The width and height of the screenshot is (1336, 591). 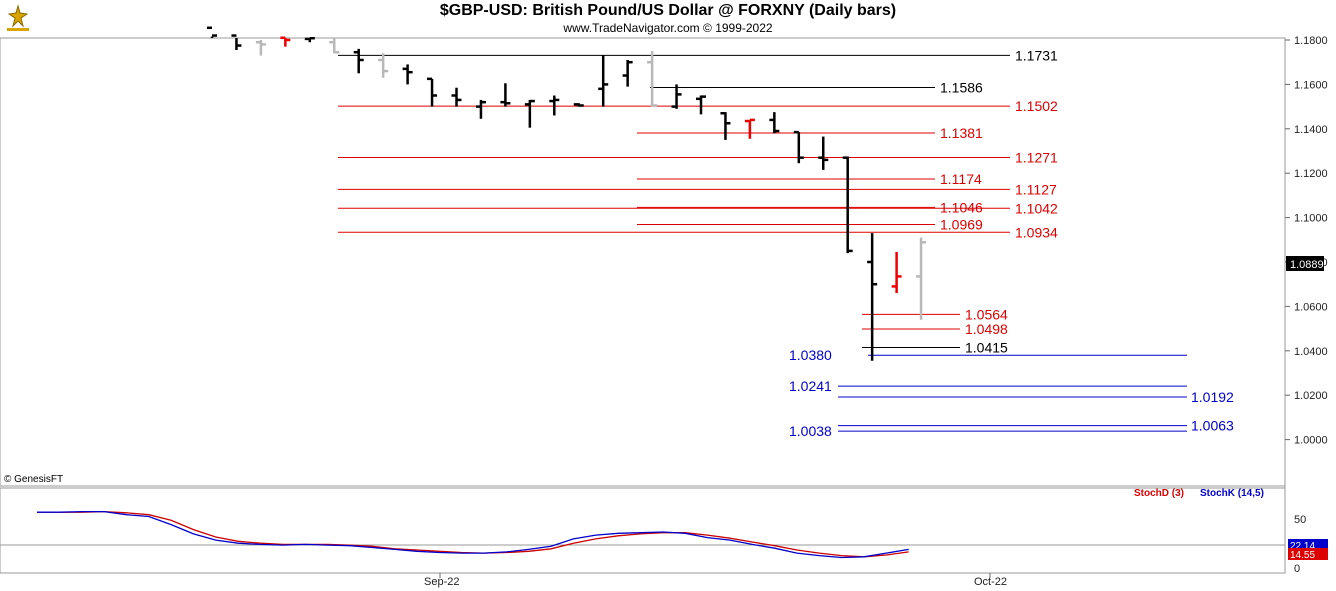 What do you see at coordinates (1159, 493) in the screenshot?
I see `stochd-legend: StochD (3)` at bounding box center [1159, 493].